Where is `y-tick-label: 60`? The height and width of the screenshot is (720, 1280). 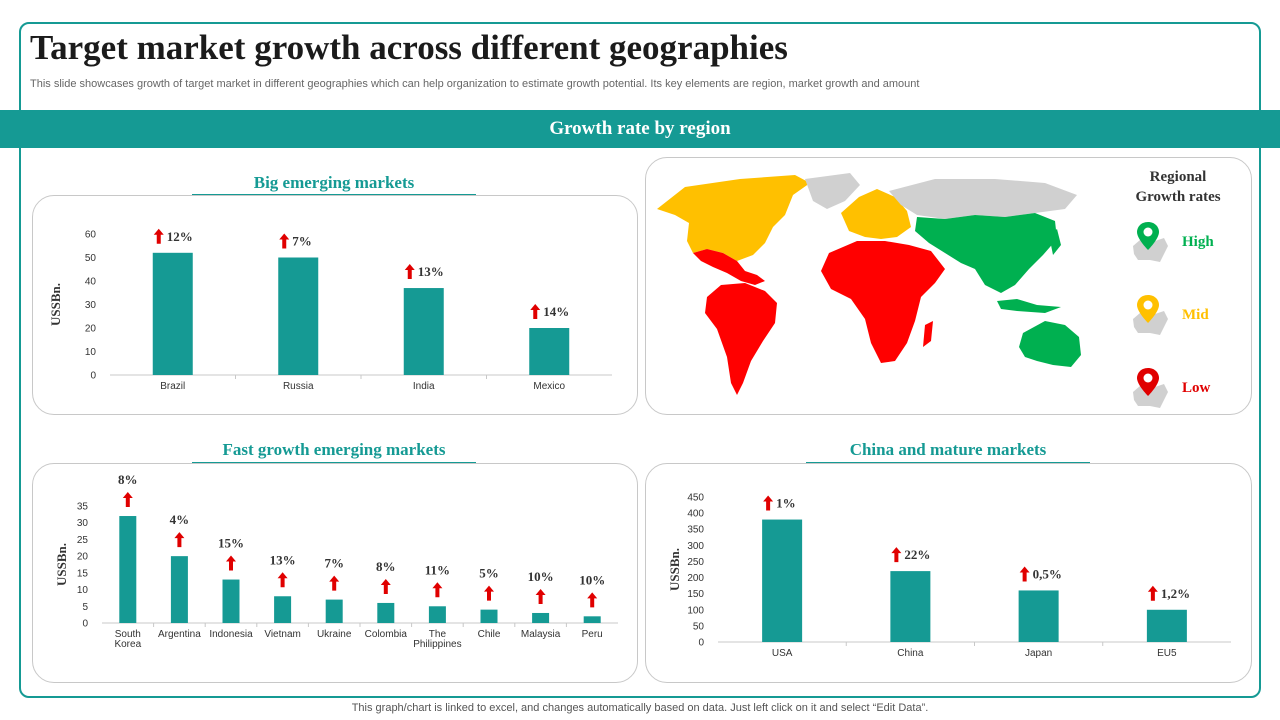
y-tick-label: 60 is located at coordinates (91, 235).